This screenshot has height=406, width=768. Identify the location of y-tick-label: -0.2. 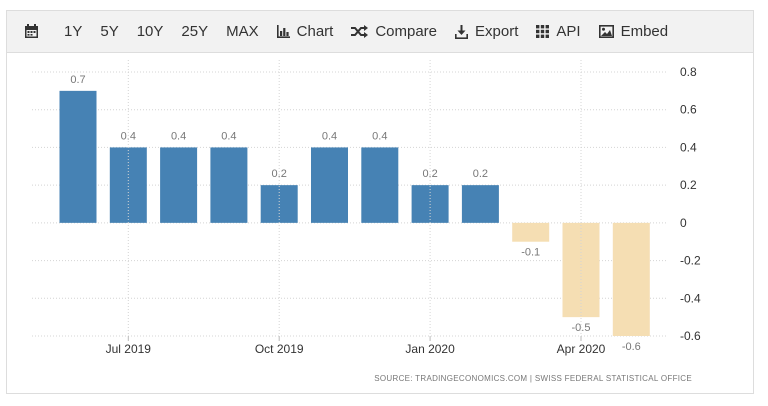
(690, 261).